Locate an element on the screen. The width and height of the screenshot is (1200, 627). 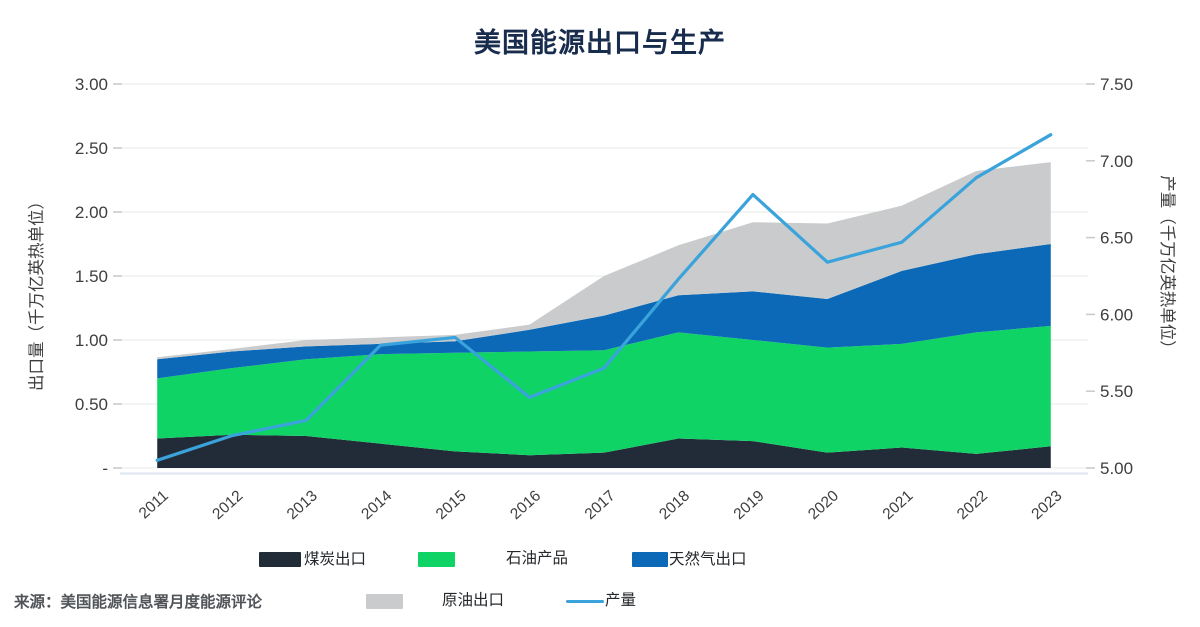
legend-swatch-natural-gas-exports is located at coordinates (650, 559).